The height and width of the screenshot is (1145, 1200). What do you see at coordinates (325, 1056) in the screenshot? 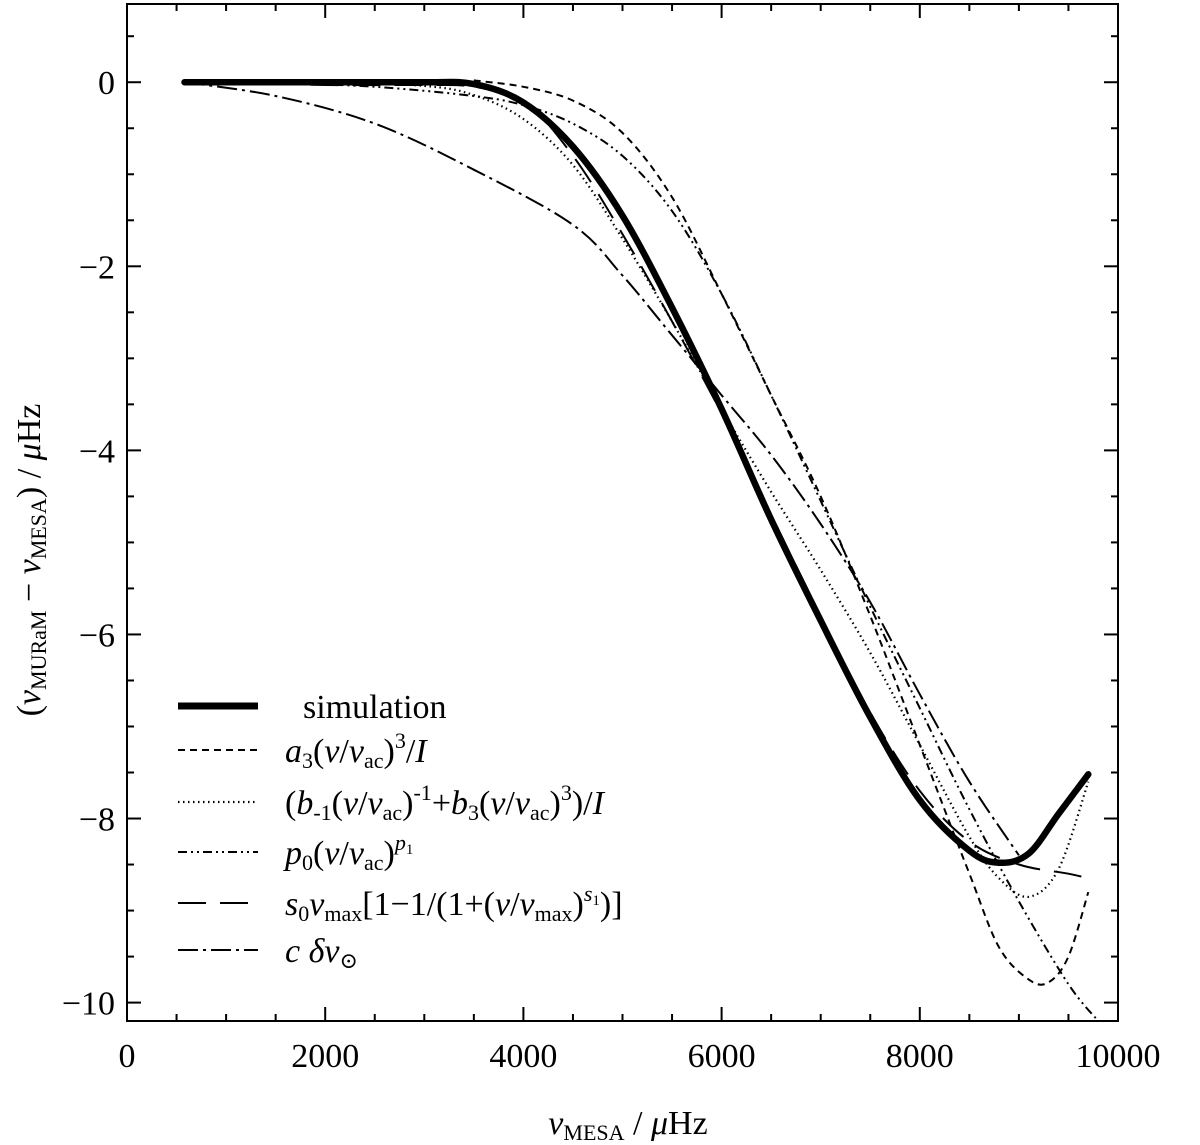
I see `x-tick-label: 2000` at bounding box center [325, 1056].